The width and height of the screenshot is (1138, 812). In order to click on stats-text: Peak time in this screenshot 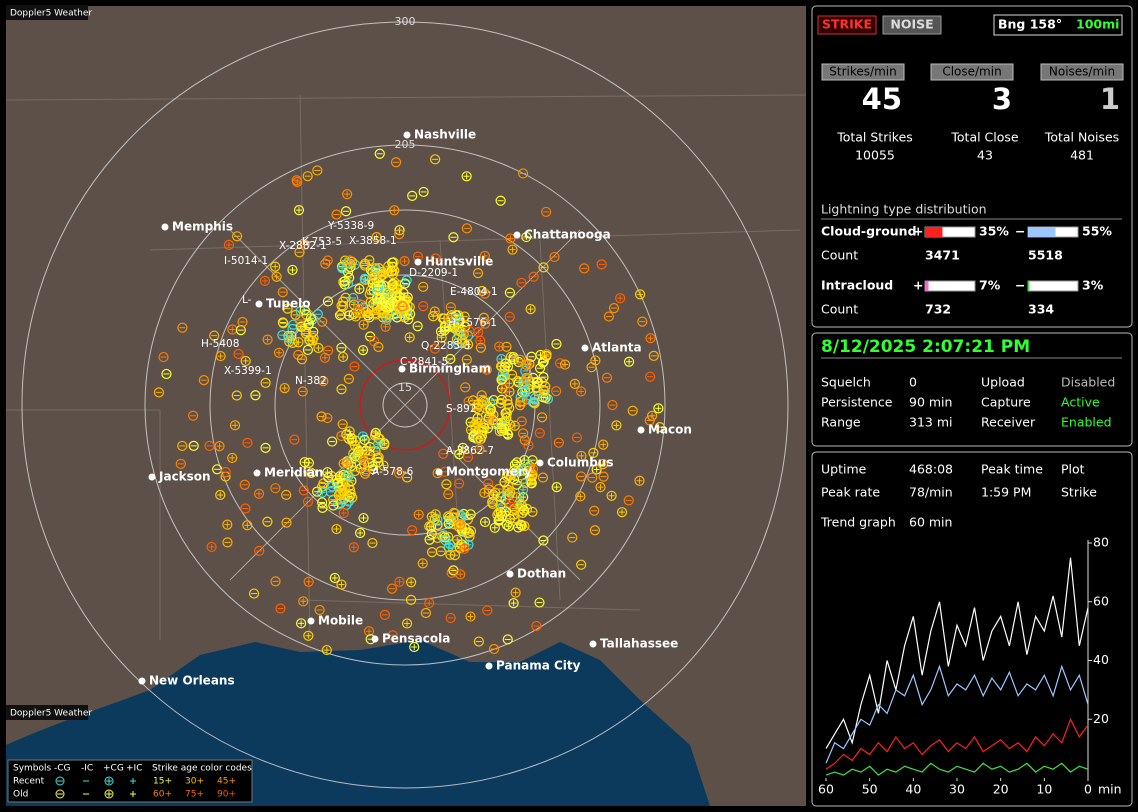, I will do `click(1012, 469)`.